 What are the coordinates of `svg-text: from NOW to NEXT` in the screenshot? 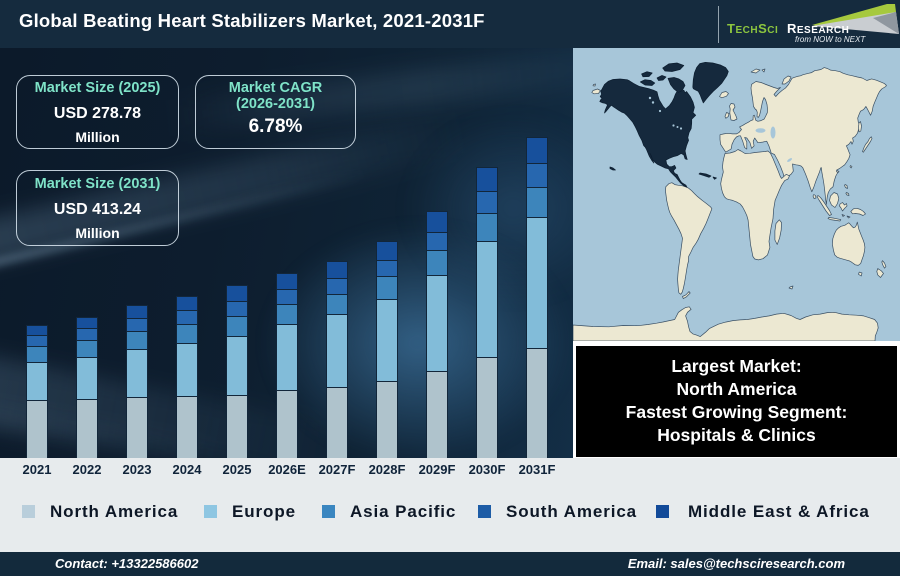 It's located at (830, 39).